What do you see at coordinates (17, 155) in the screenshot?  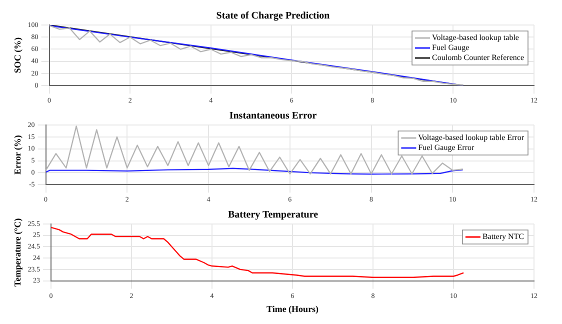 I see `y-axis-title: Error (%)` at bounding box center [17, 155].